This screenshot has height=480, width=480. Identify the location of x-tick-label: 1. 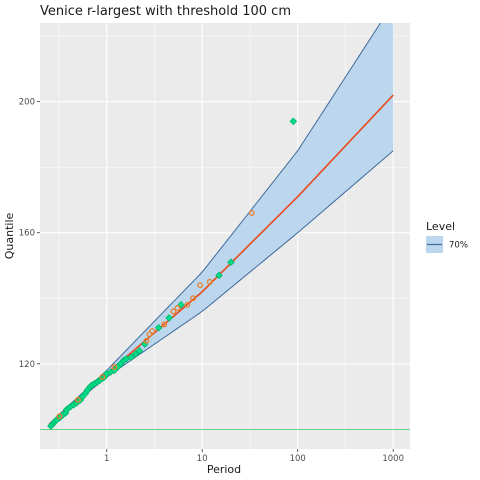
(106, 459).